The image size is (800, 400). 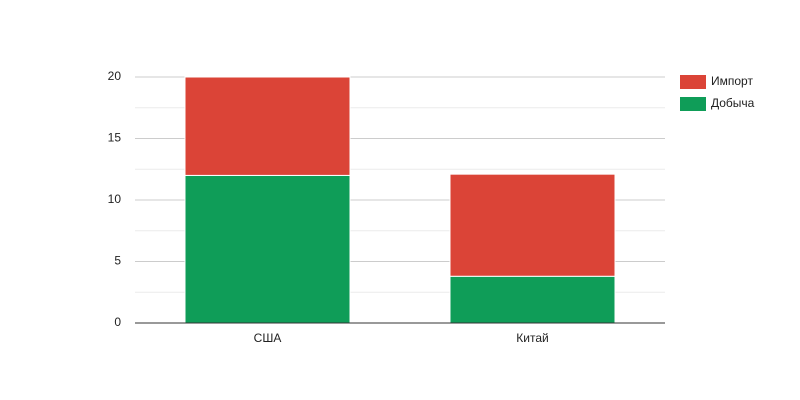 I want to click on y-tick-label: 20, so click(x=115, y=76).